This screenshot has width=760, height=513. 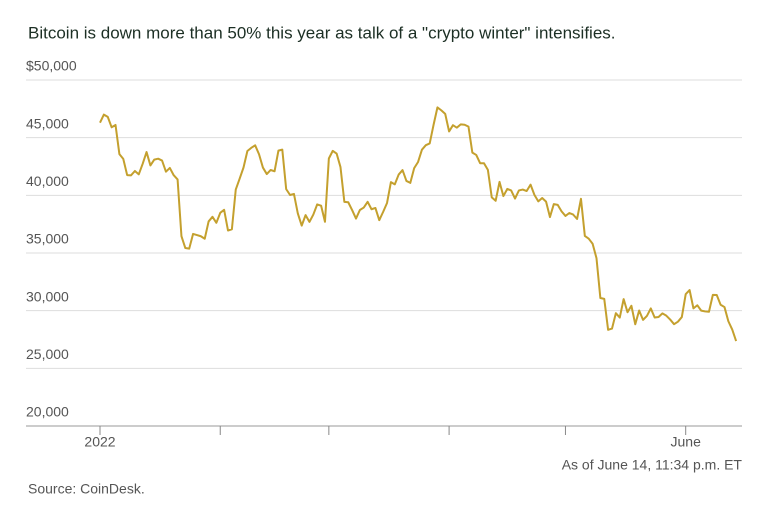 I want to click on x-tick-label: June, so click(x=686, y=442).